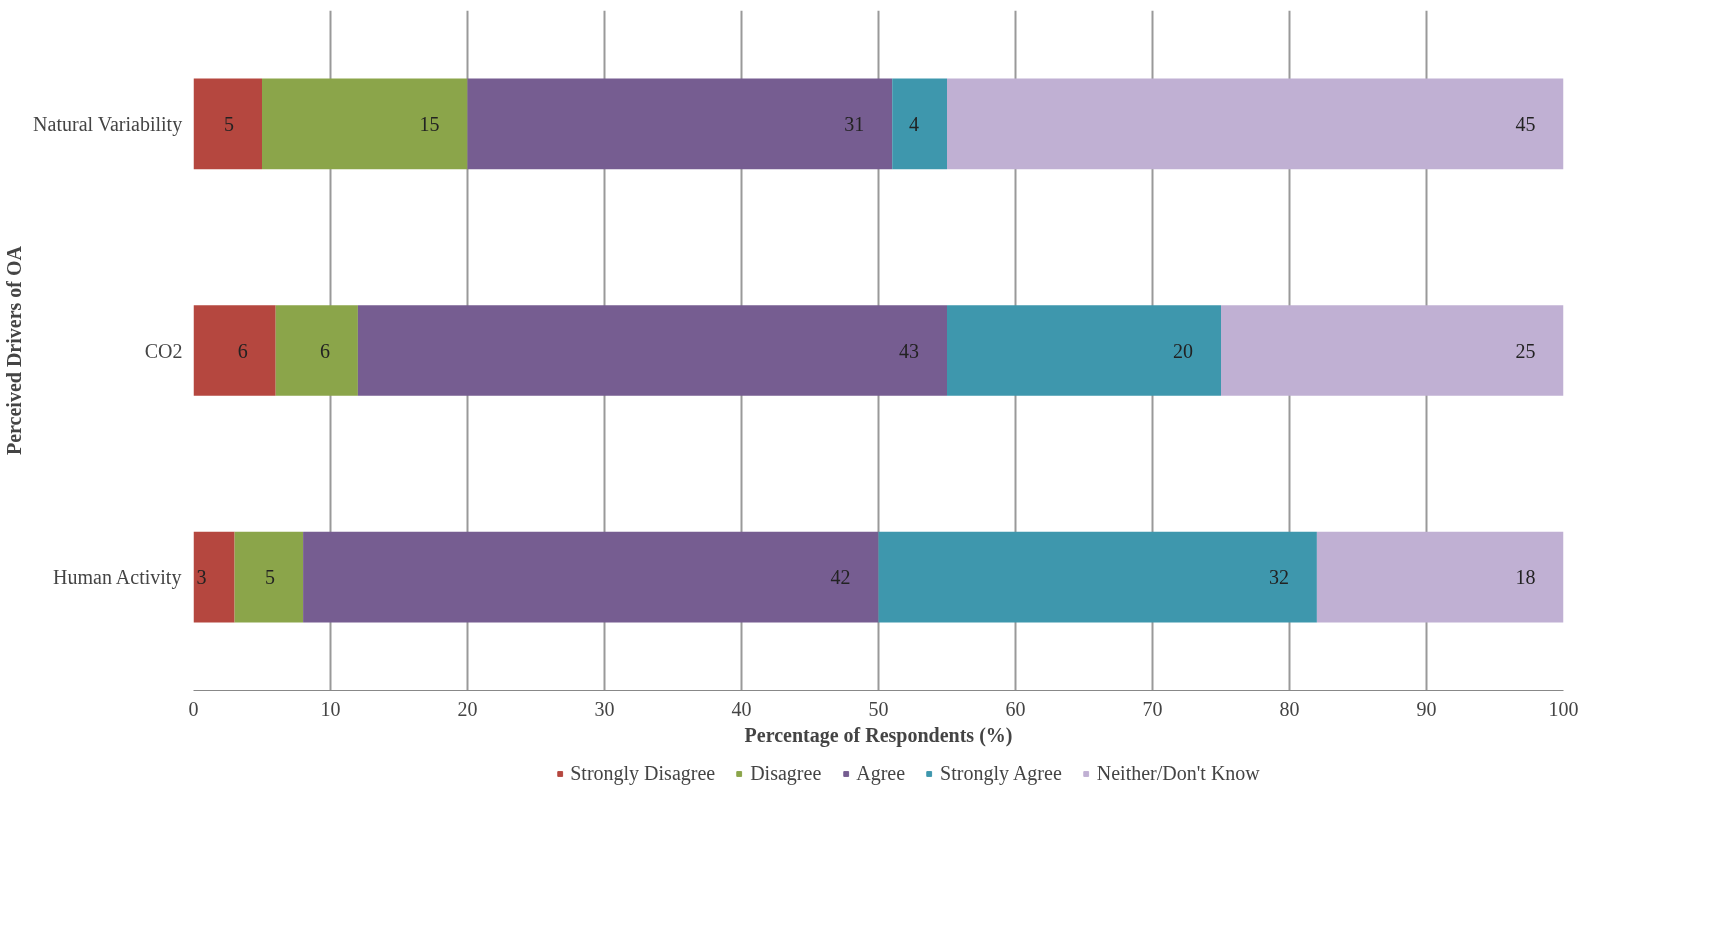  What do you see at coordinates (741, 708) in the screenshot?
I see `x-tick-label: 40` at bounding box center [741, 708].